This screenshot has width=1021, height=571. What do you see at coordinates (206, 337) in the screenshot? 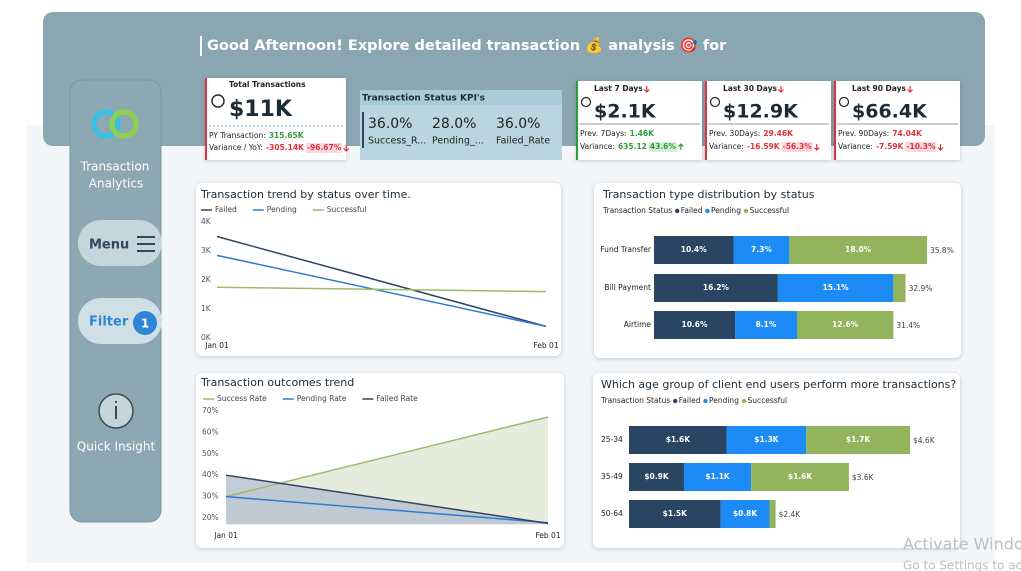
I see `y-tick-label: 0K` at bounding box center [206, 337].